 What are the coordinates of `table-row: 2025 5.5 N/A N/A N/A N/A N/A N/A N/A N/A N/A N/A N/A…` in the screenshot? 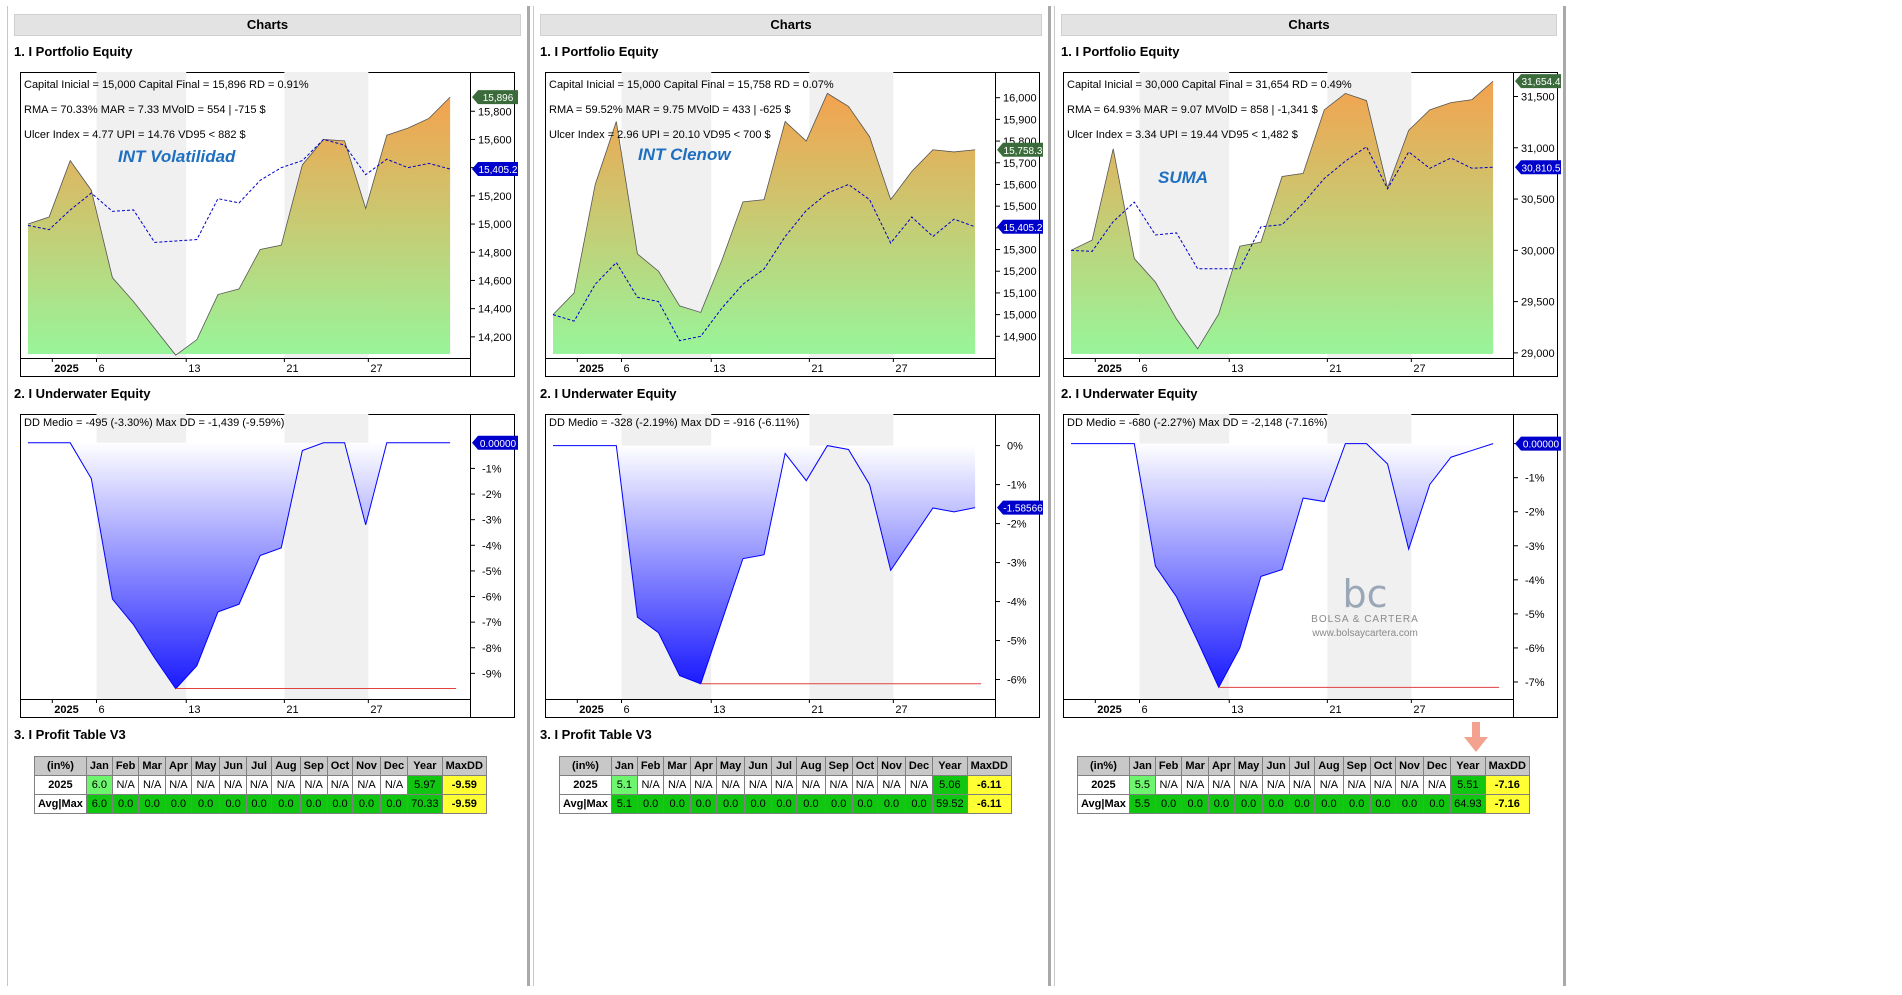 It's located at (1303, 785).